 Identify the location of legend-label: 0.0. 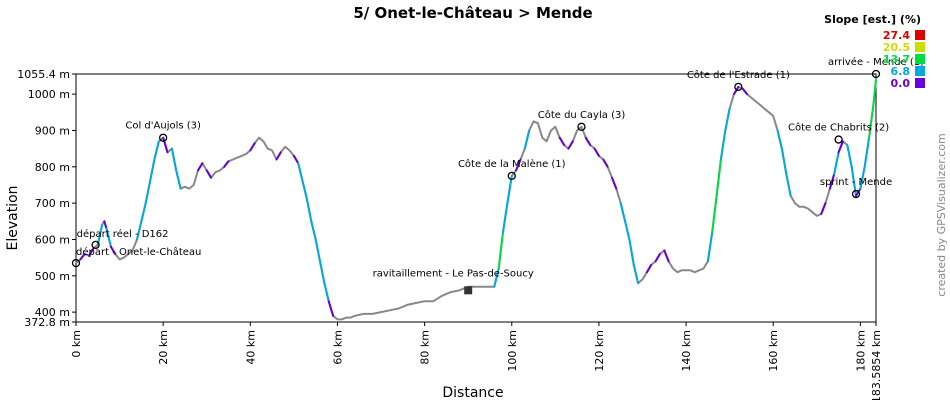
(901, 83).